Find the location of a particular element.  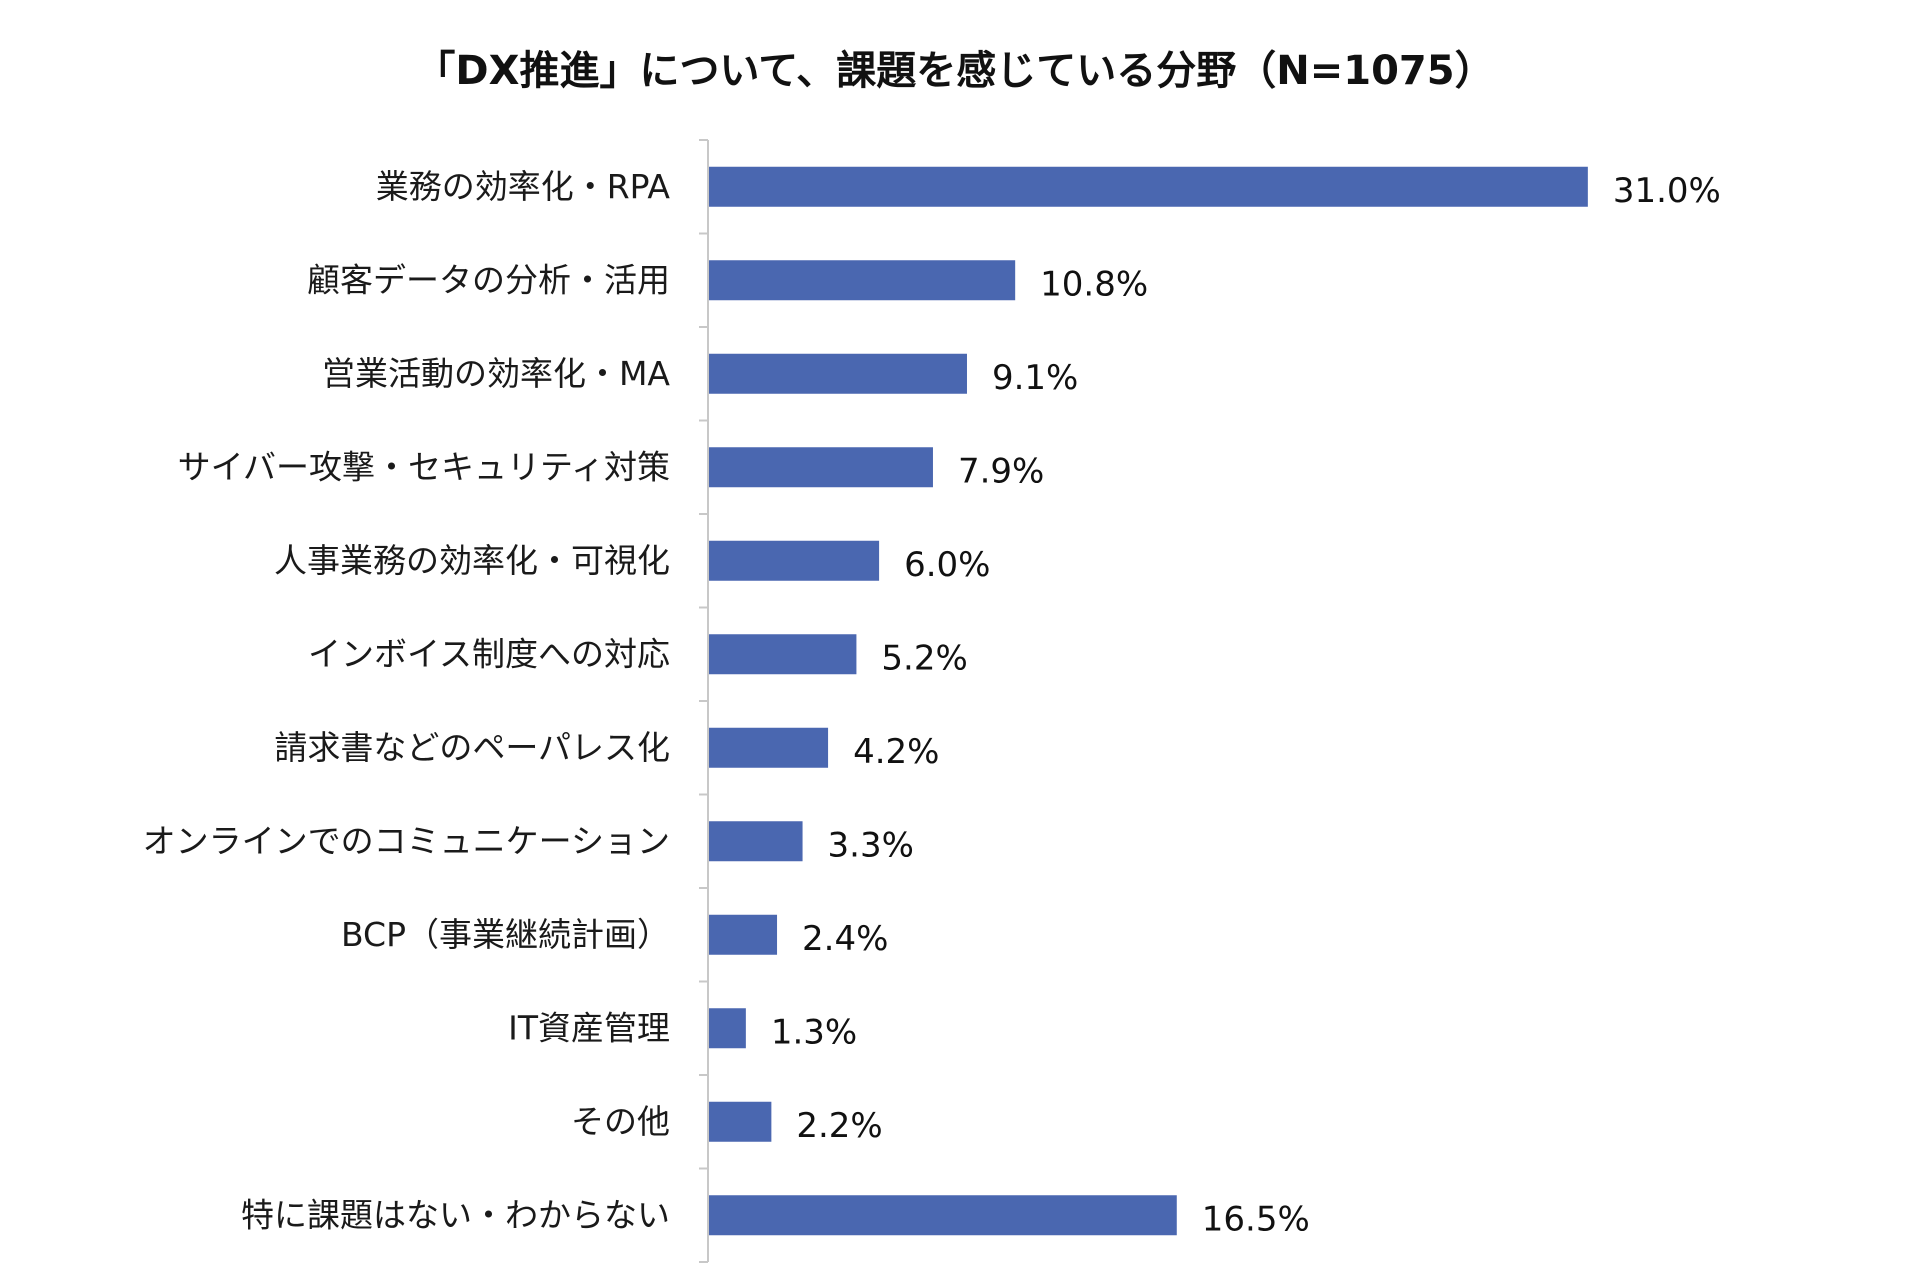

category-label: 特に課題はない・わからない is located at coordinates (455, 1214).